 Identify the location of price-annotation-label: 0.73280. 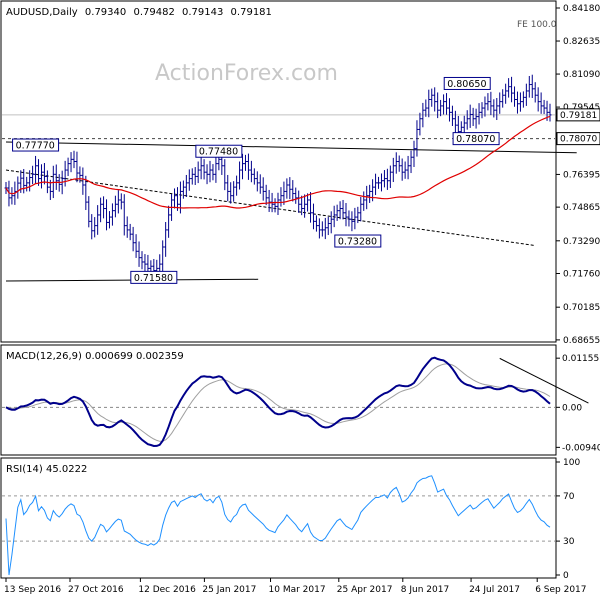
(357, 242).